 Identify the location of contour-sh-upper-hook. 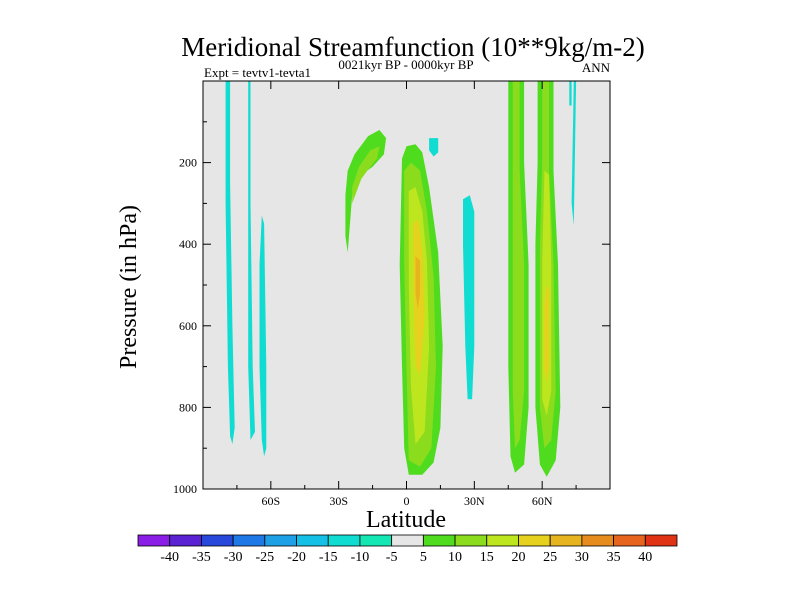
(366, 191).